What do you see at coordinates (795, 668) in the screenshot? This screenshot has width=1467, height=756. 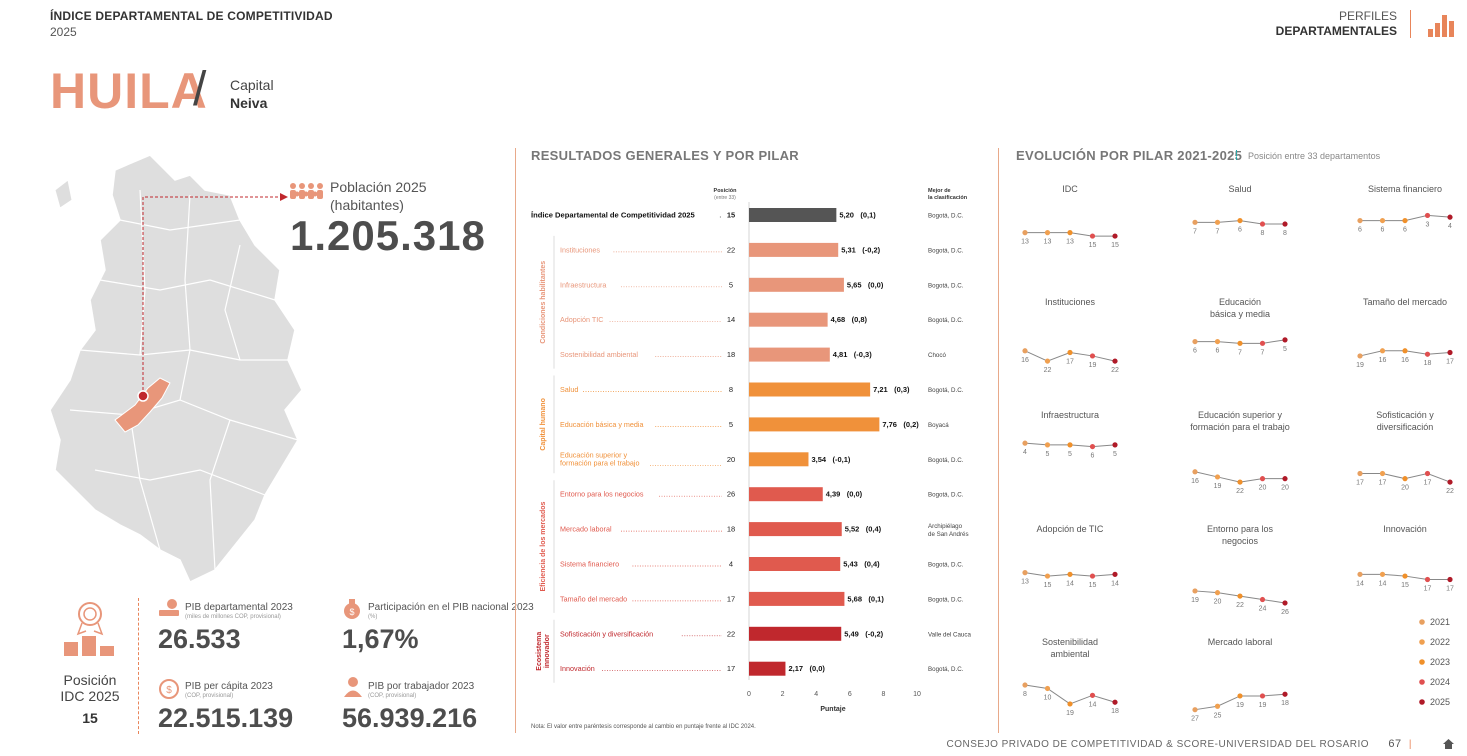 I see `bar-value-label: 2,17` at bounding box center [795, 668].